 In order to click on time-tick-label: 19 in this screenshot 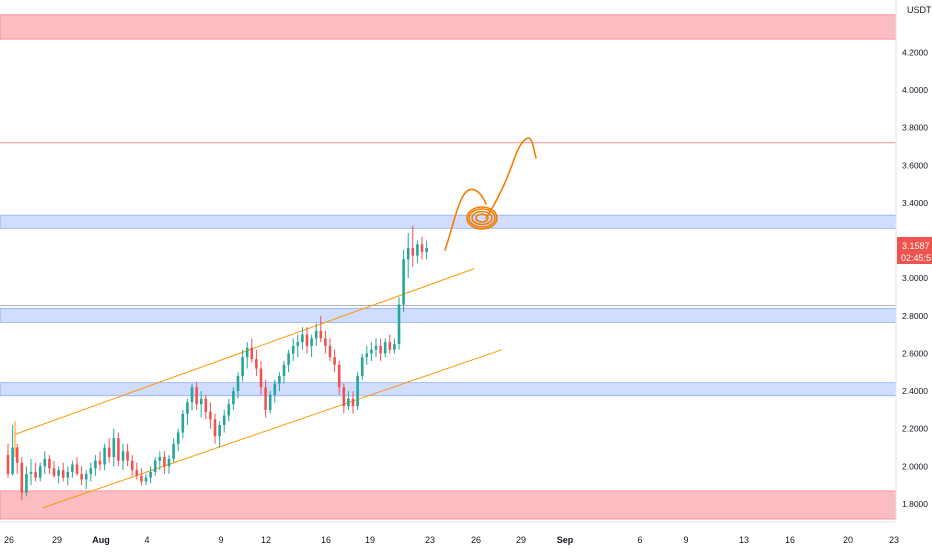, I will do `click(370, 540)`.